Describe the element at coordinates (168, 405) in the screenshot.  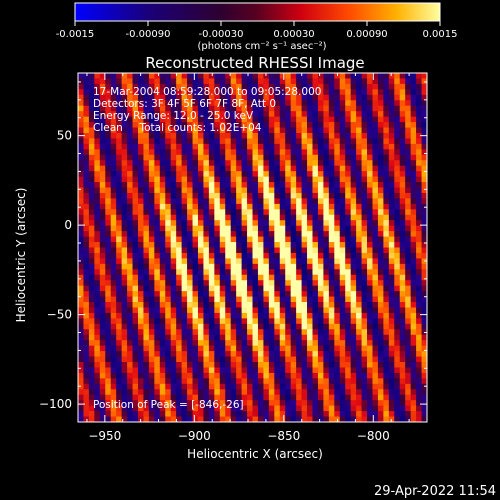
I see `peak-position-label: Position of Peak = [-846,-26]` at that location.